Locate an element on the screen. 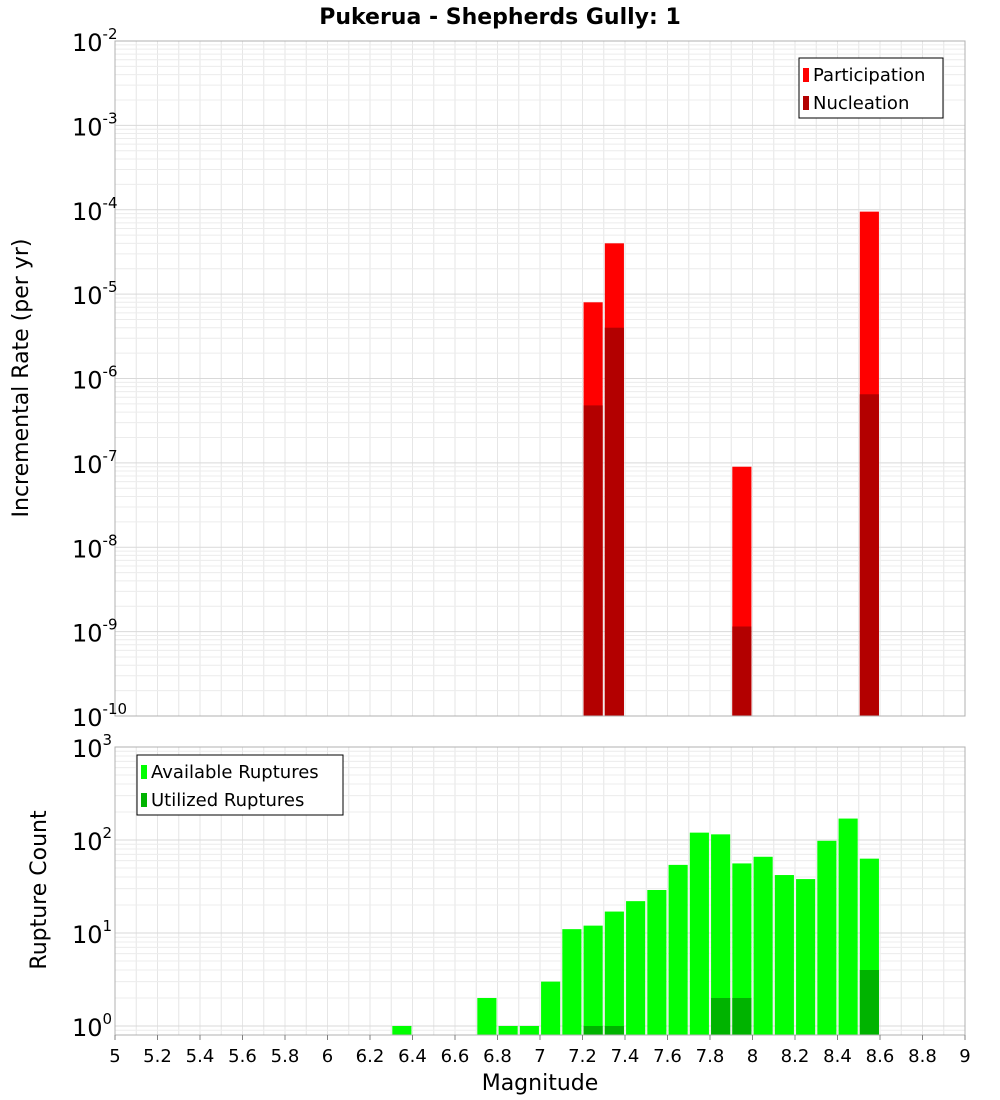 The width and height of the screenshot is (1000, 1100). x-tick-label: 8.8 is located at coordinates (922, 1056).